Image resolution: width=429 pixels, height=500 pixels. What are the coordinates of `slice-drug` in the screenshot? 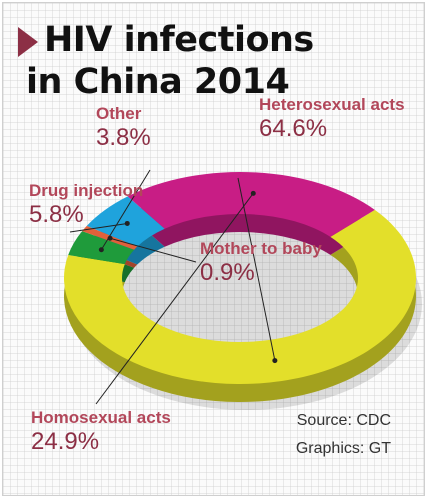 It's located at (125, 221).